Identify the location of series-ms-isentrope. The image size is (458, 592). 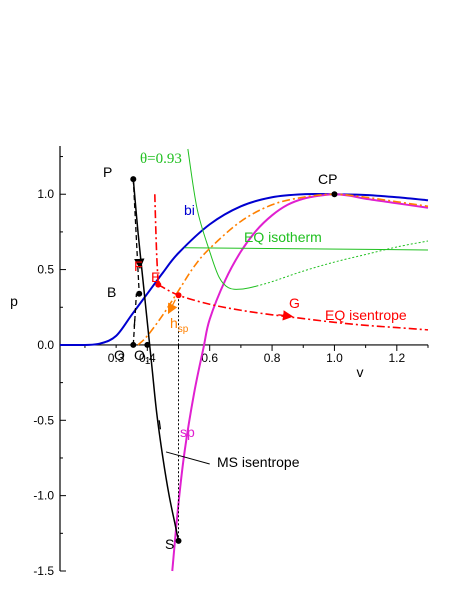
(156, 360).